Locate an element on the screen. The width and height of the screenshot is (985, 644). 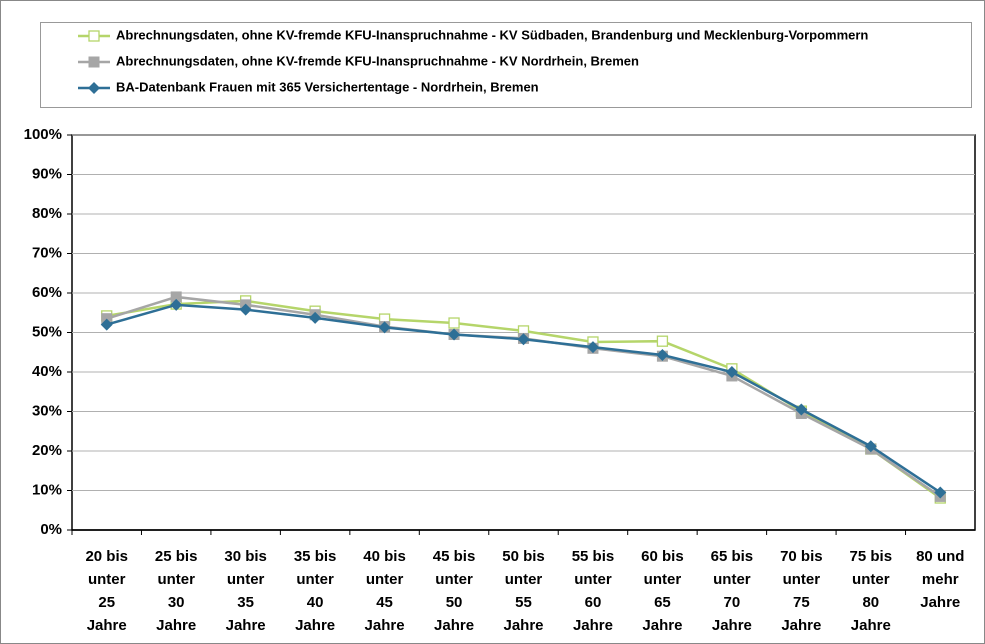
y-tick-label: 100% is located at coordinates (43, 134).